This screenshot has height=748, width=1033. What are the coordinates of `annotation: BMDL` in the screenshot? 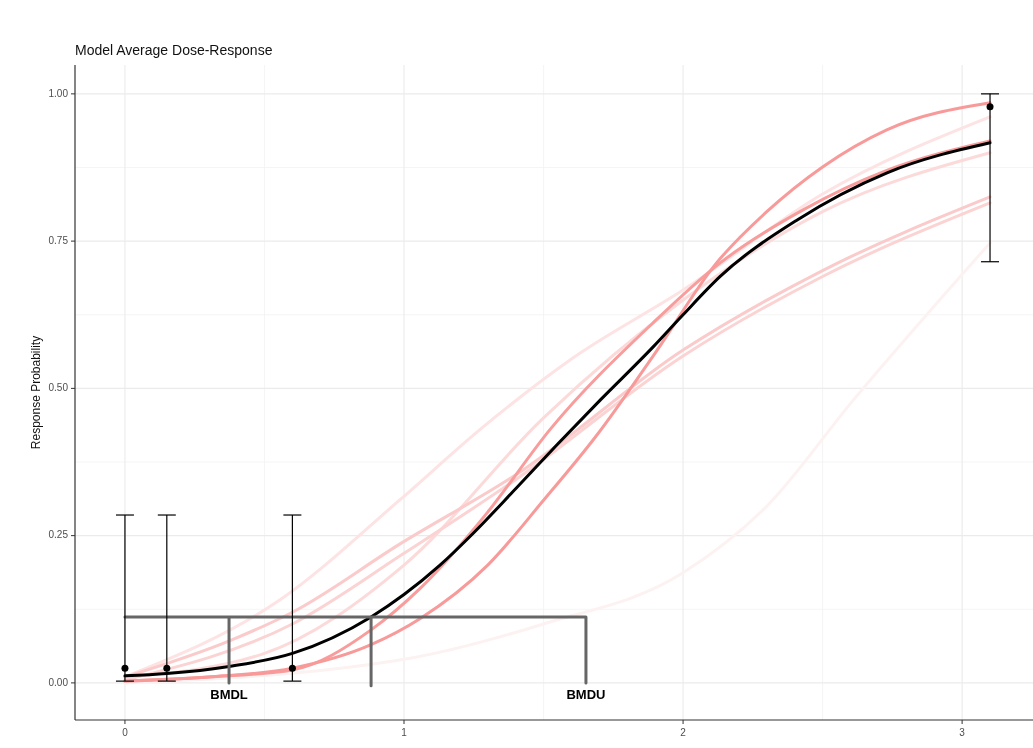 It's located at (229, 695).